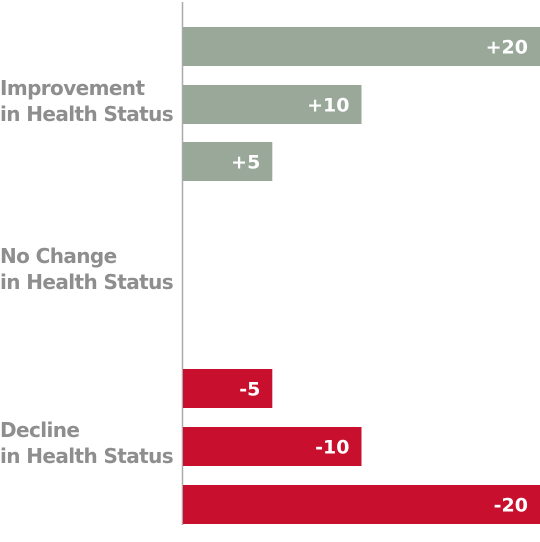  I want to click on group-label-improvement: Improvement in Health Status, so click(87, 101).